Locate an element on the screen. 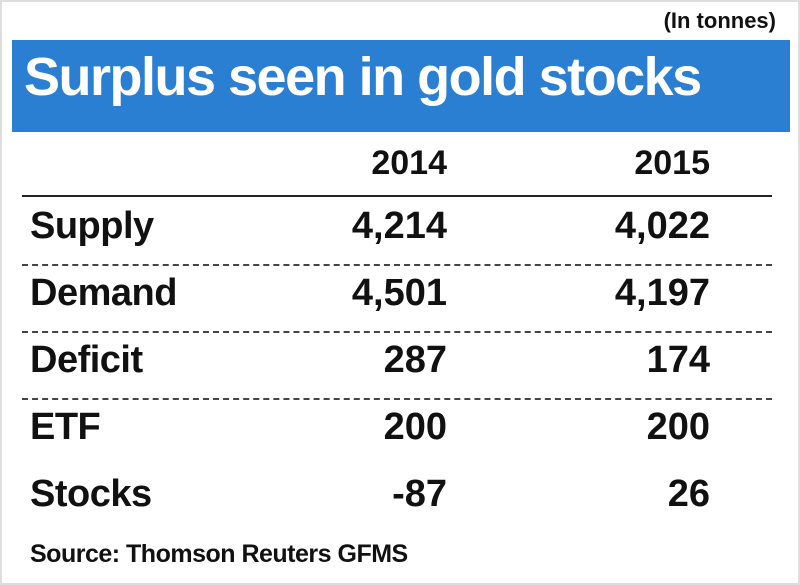 Image resolution: width=800 pixels, height=585 pixels. cell-value: 4,214 is located at coordinates (399, 226).